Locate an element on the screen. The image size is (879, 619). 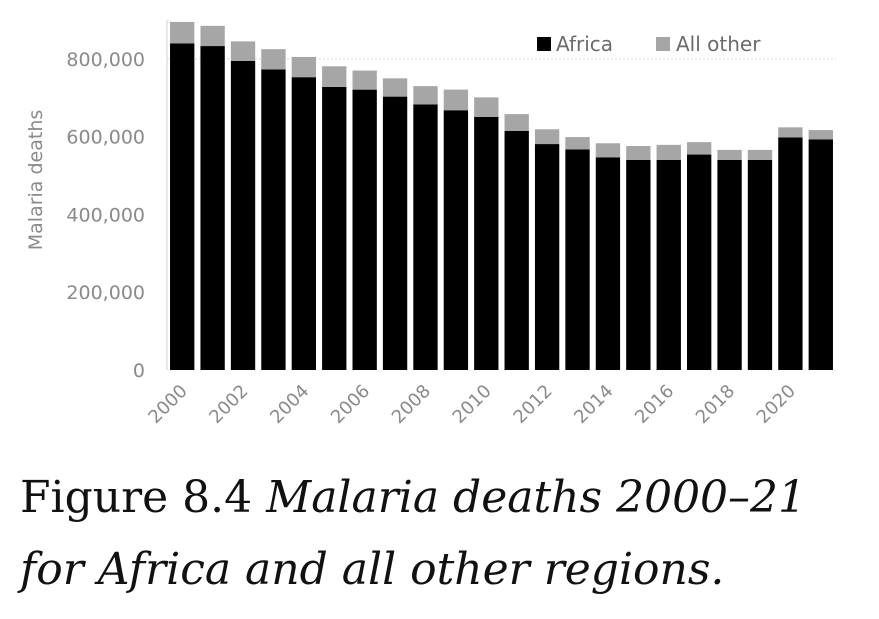
legend: Africa All other is located at coordinates (649, 44).